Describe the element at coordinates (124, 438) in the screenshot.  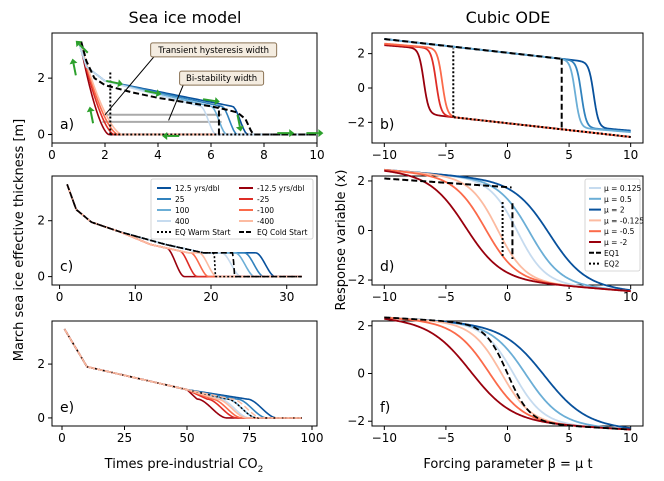
I see `xtick-label-e: 25` at that location.